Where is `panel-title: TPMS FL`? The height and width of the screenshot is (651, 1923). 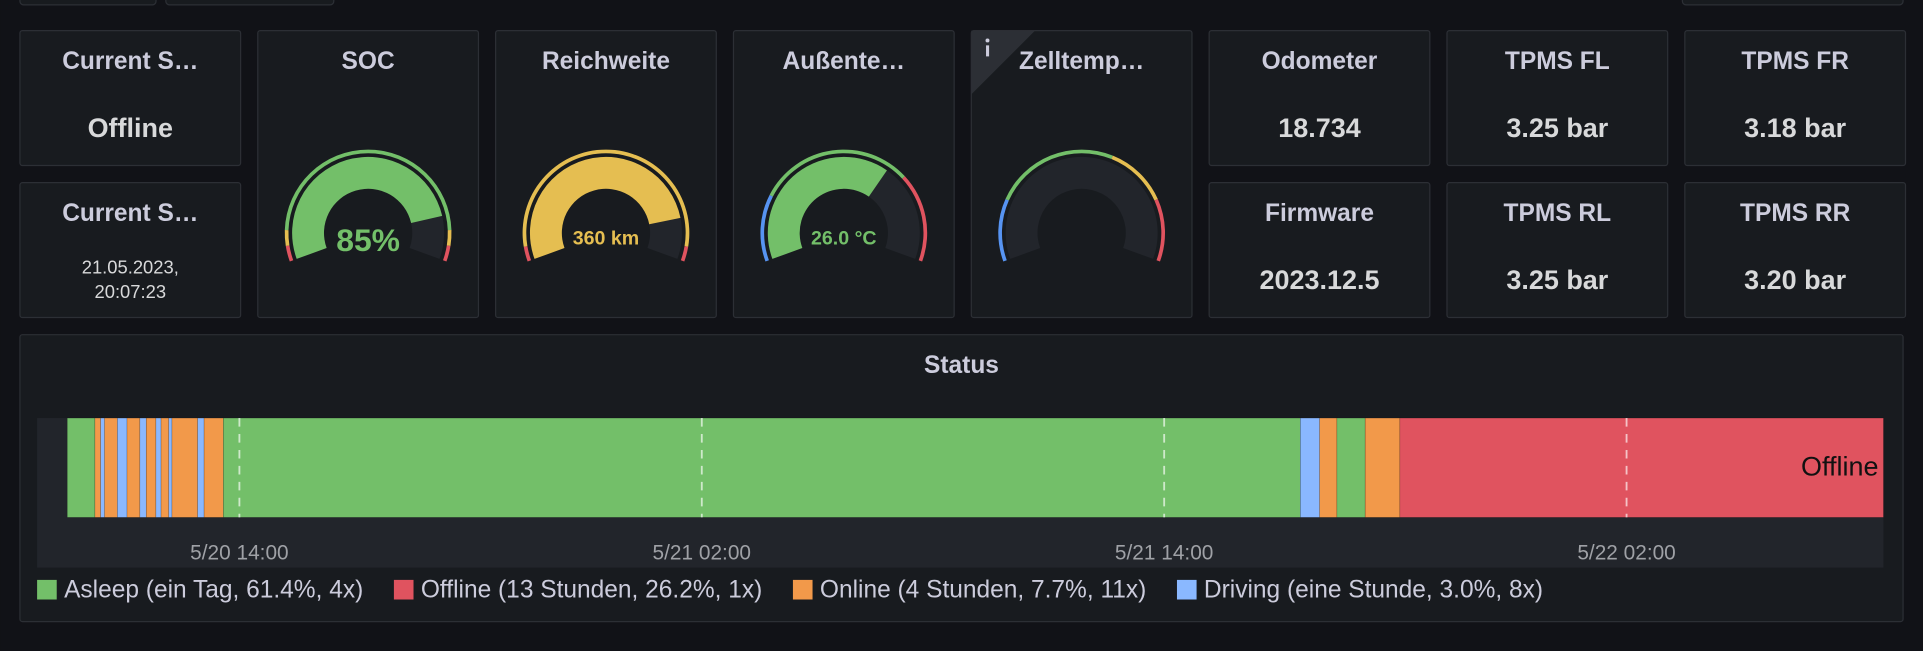
panel-title: TPMS FL is located at coordinates (1557, 61).